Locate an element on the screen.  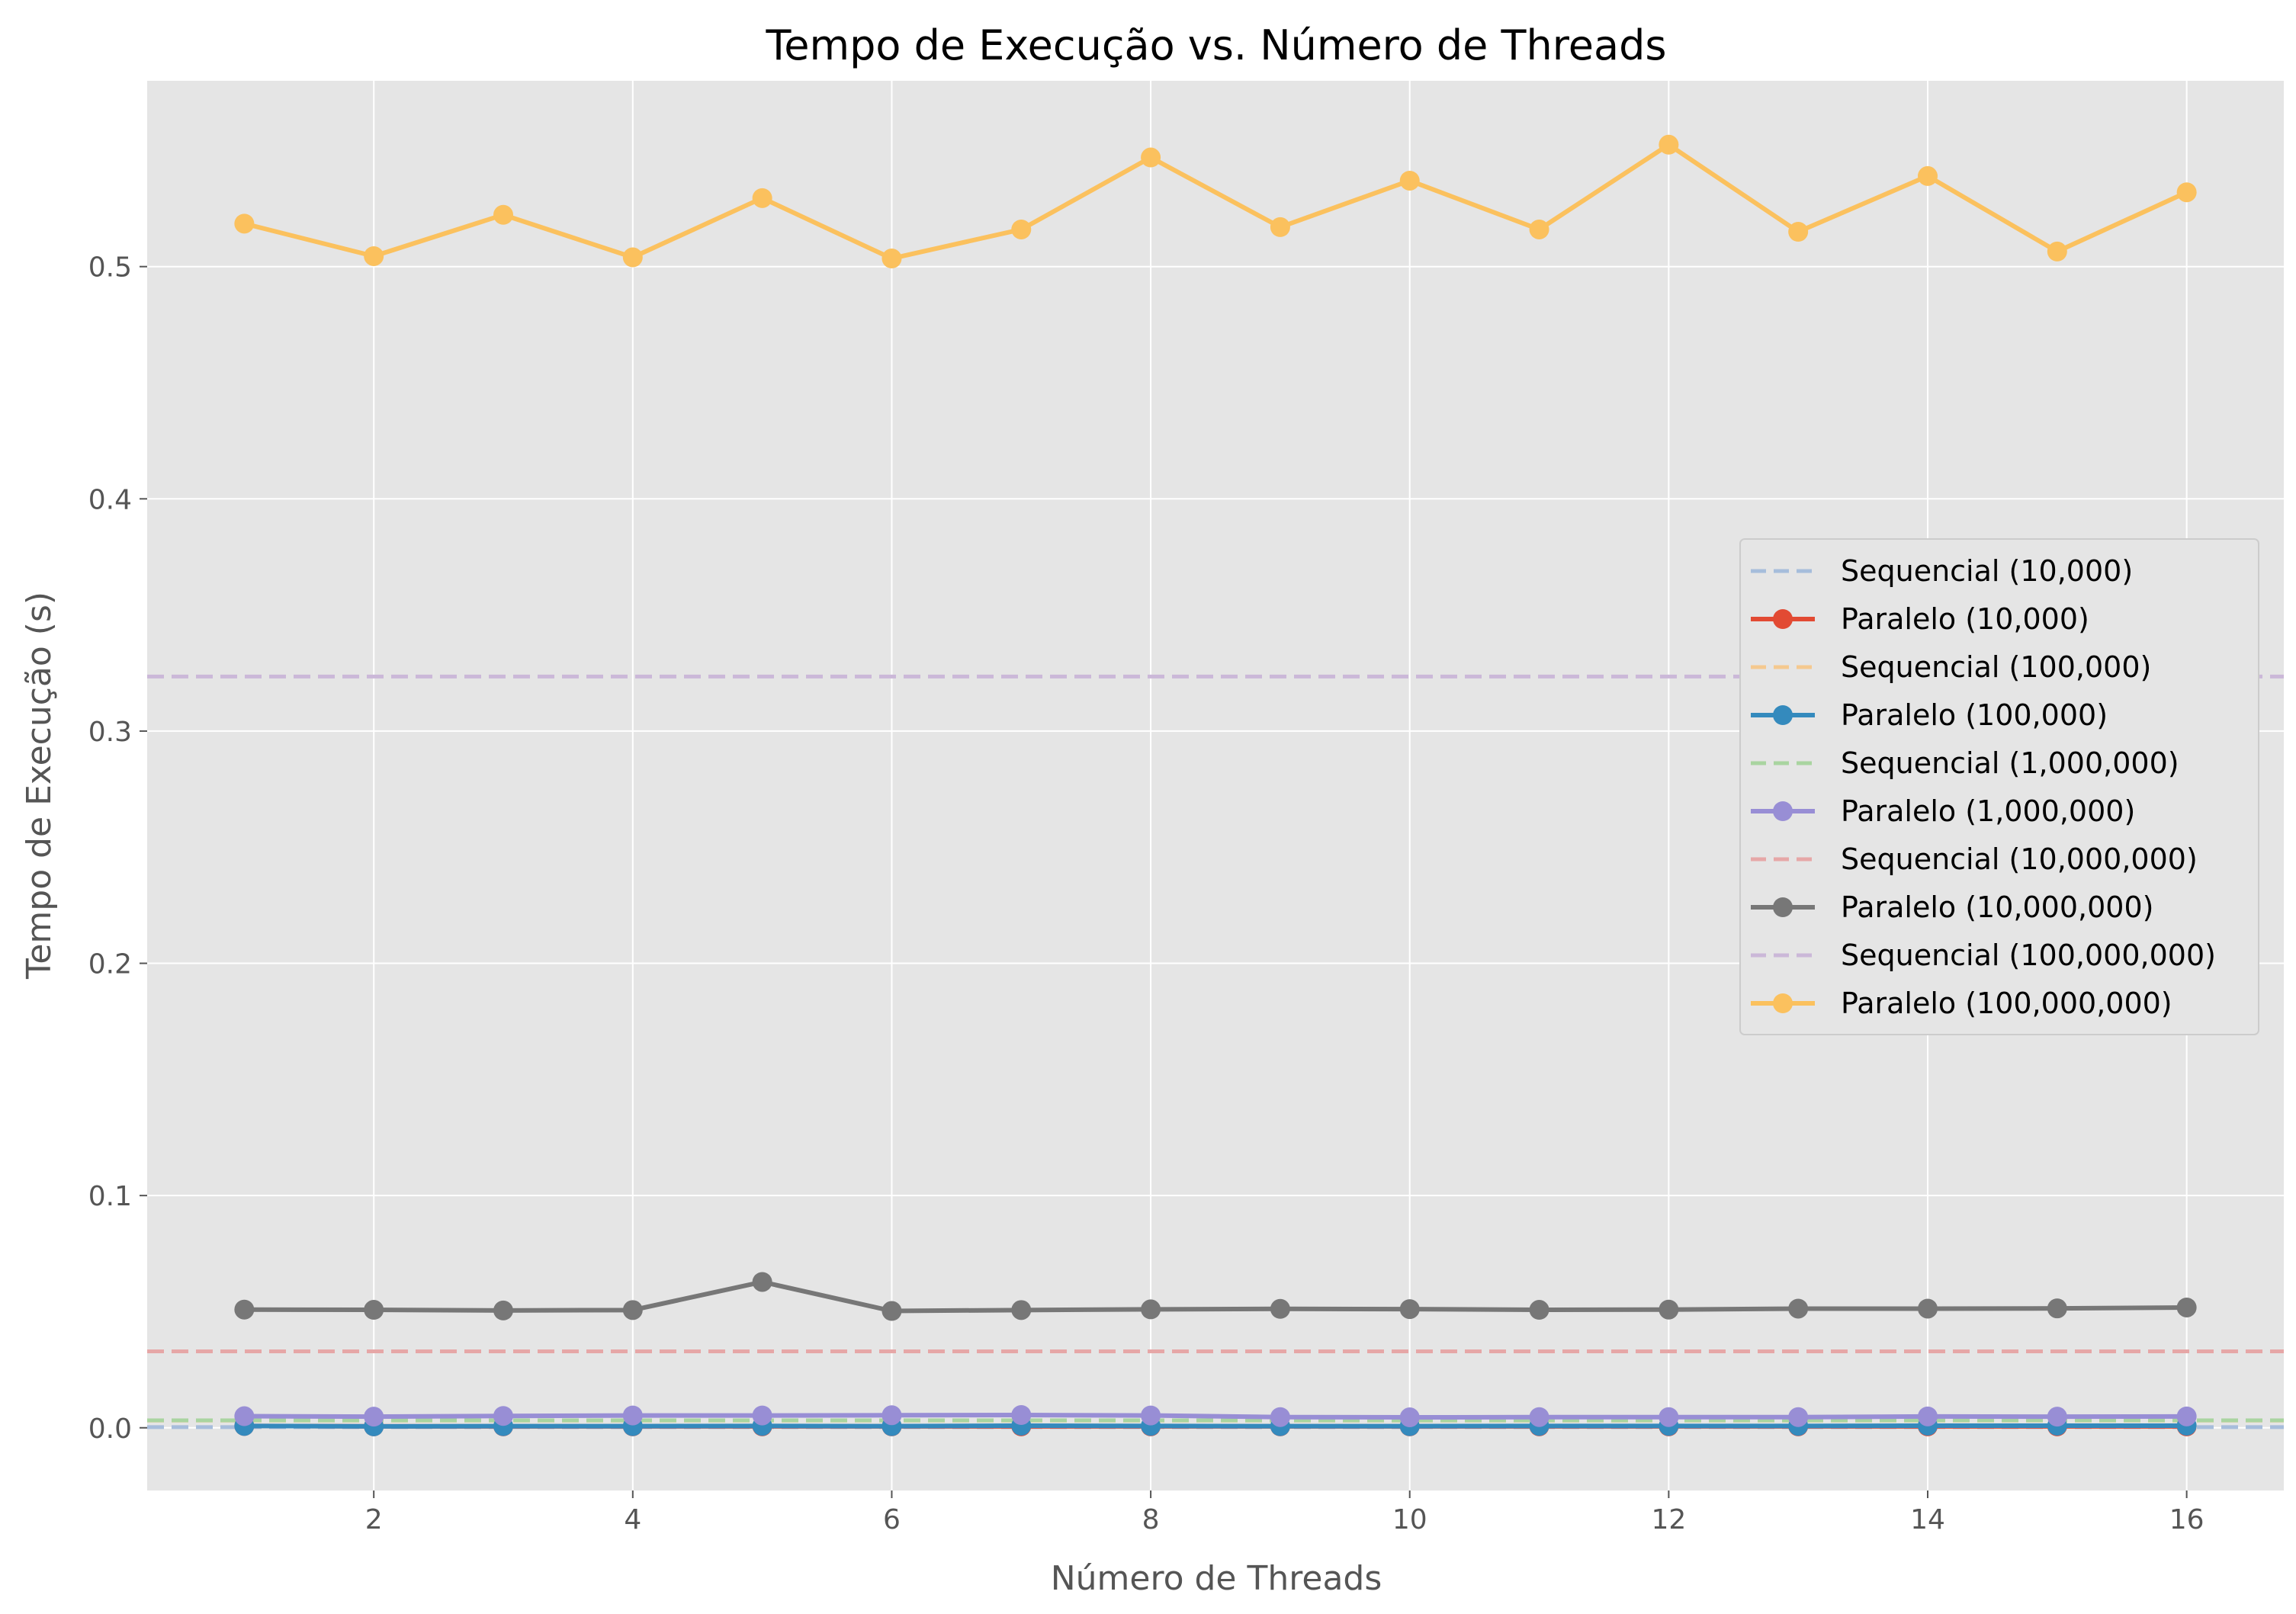
legend-label: Paralelo (1,000,000) is located at coordinates (1988, 811).